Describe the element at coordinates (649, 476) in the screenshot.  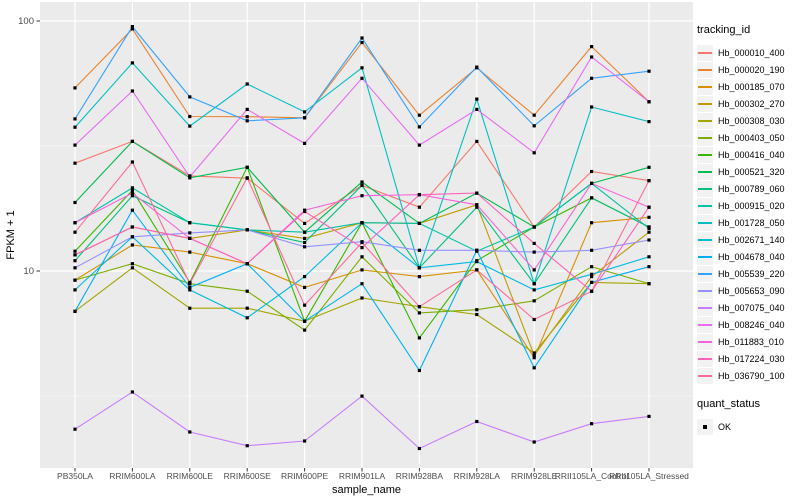
I see `x-tick-label: RRII105LA_Stressed` at that location.